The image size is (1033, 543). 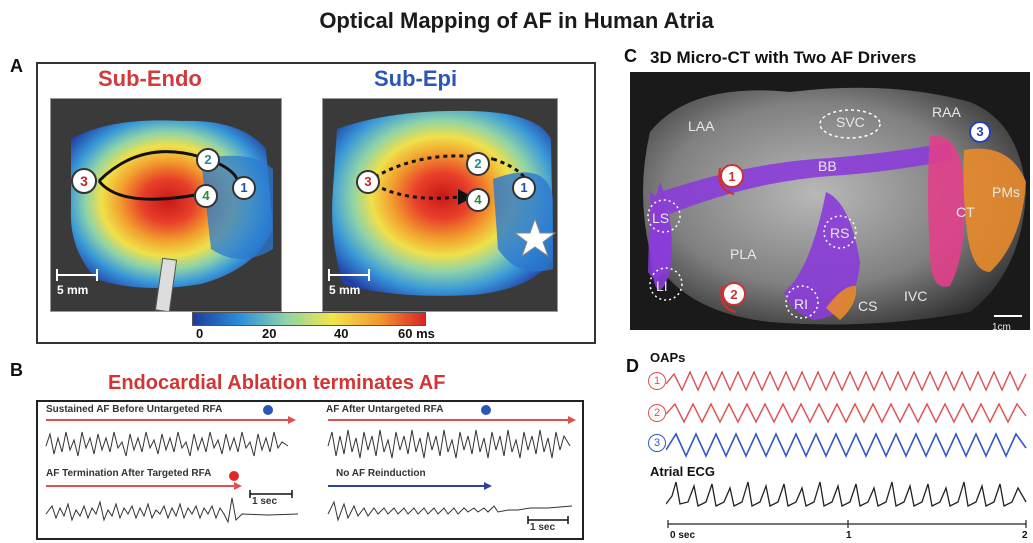 What do you see at coordinates (309, 319) in the screenshot?
I see `activation-colorbar` at bounding box center [309, 319].